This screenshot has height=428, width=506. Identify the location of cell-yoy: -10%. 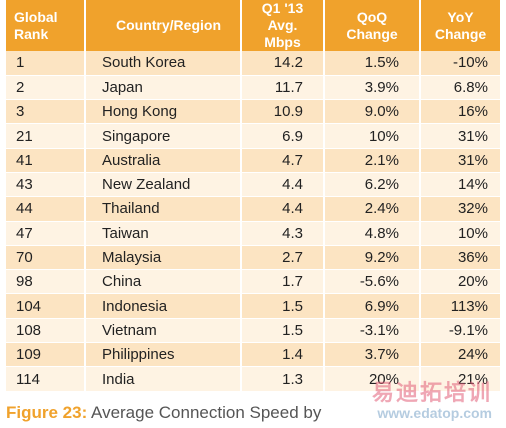
(460, 63).